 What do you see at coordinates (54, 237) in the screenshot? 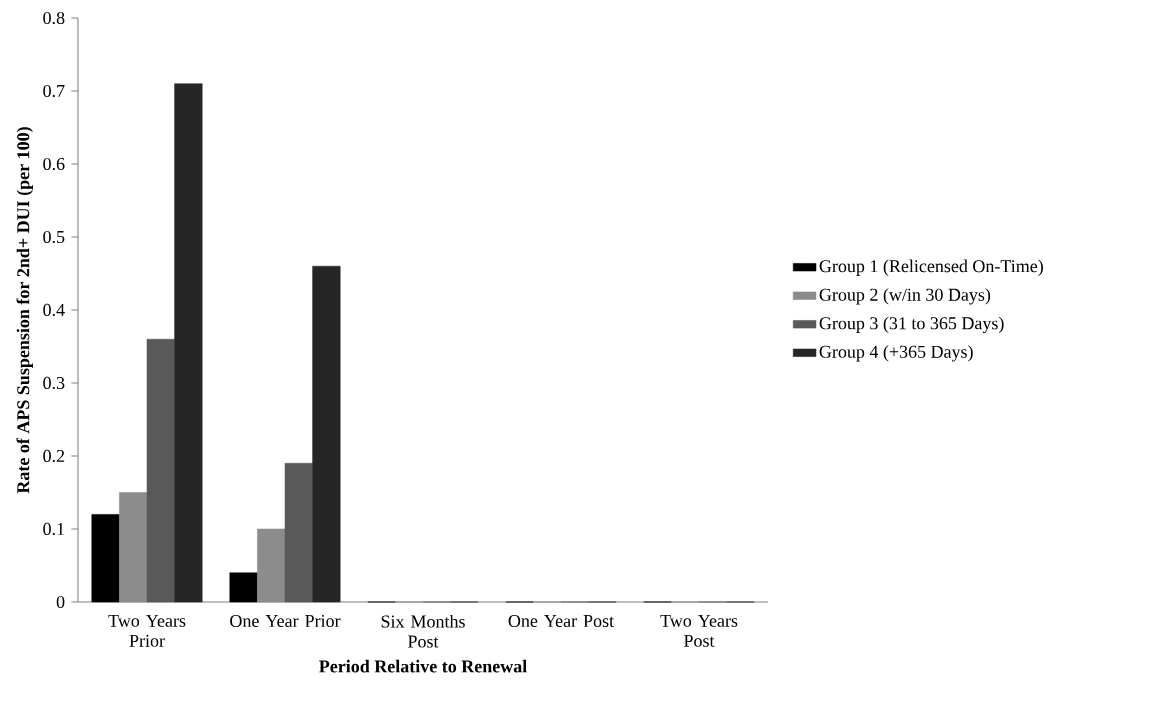
I see `y-tick-label: 0.5` at bounding box center [54, 237].